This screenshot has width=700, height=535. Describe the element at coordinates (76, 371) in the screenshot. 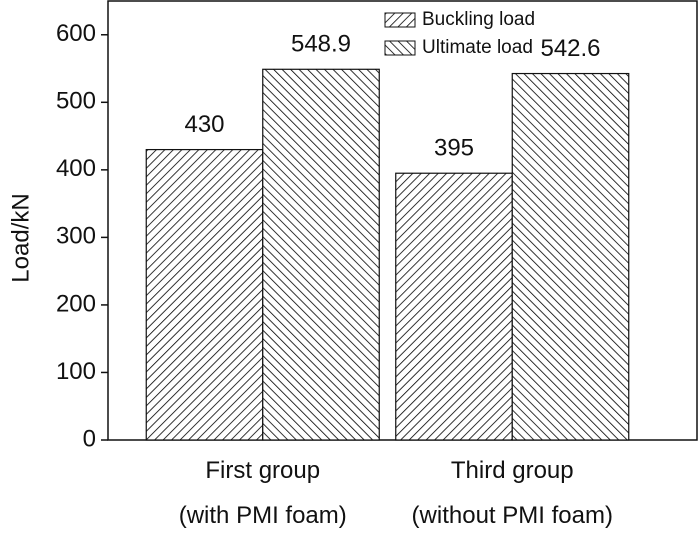

I see `y-tick-label: 100` at that location.